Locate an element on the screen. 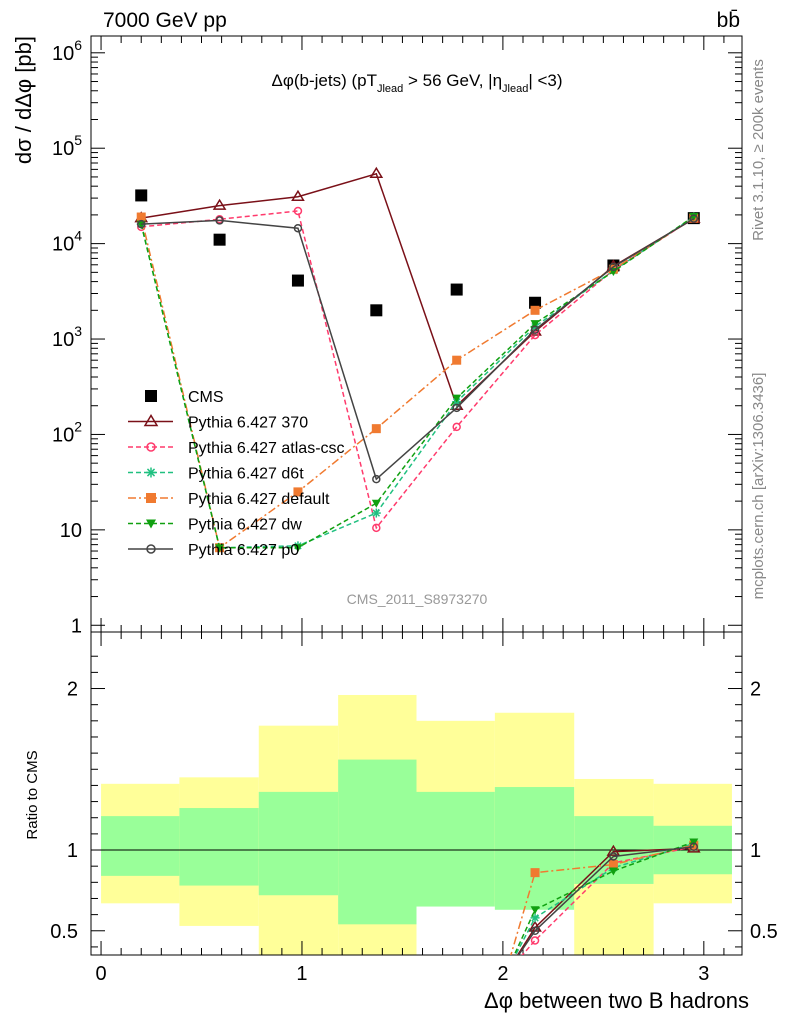 The image size is (786, 1024). ratio-y-tick-label: 1 is located at coordinates (72, 851).